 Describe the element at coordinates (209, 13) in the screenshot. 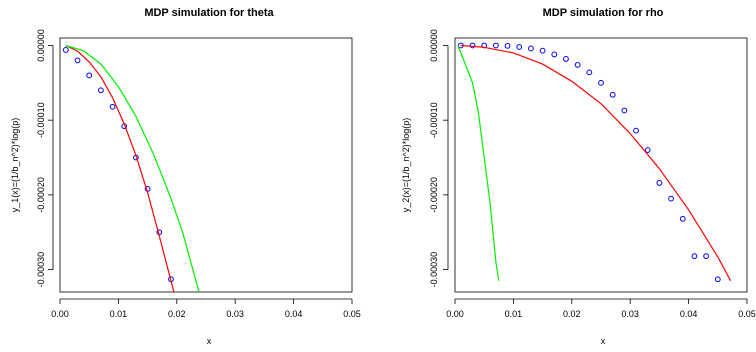

I see `chart-title: MDP simulation for theta` at that location.